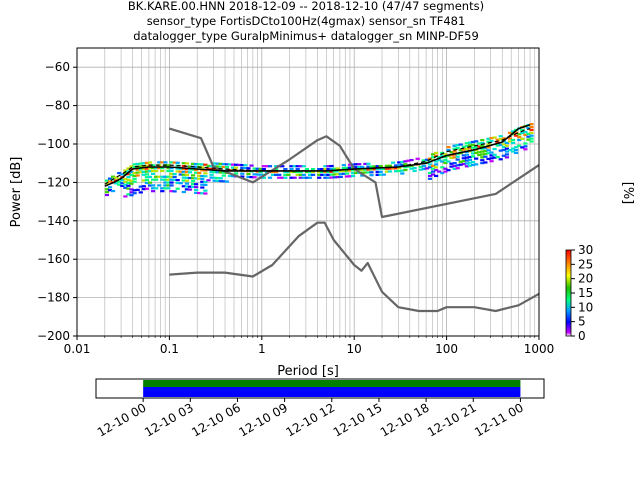 This screenshot has height=480, width=640. I want to click on availability-bars, so click(332, 388).